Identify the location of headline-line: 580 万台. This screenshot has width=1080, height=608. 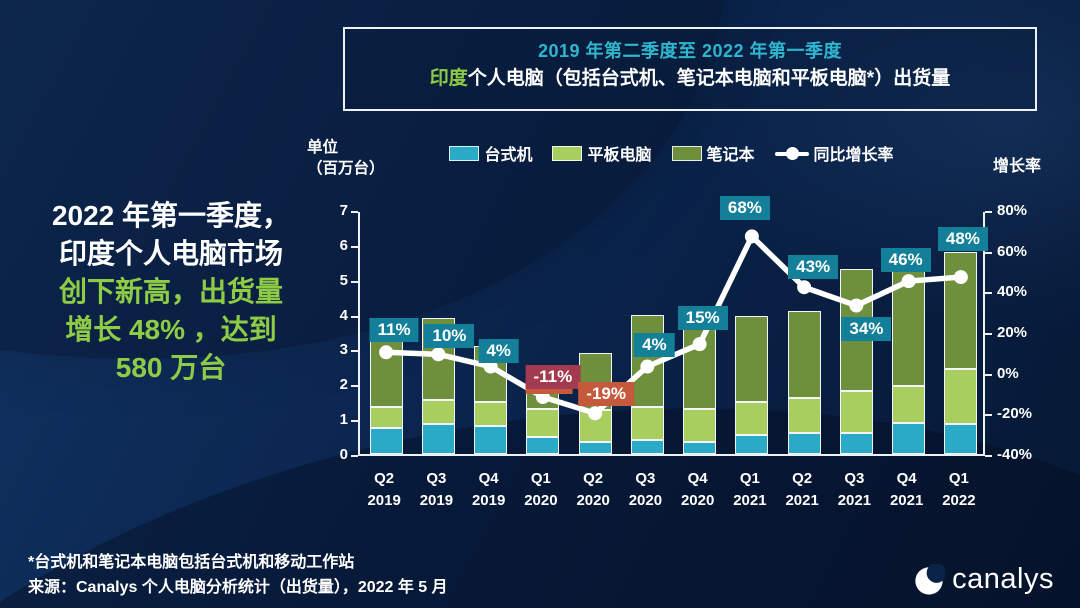
(171, 367).